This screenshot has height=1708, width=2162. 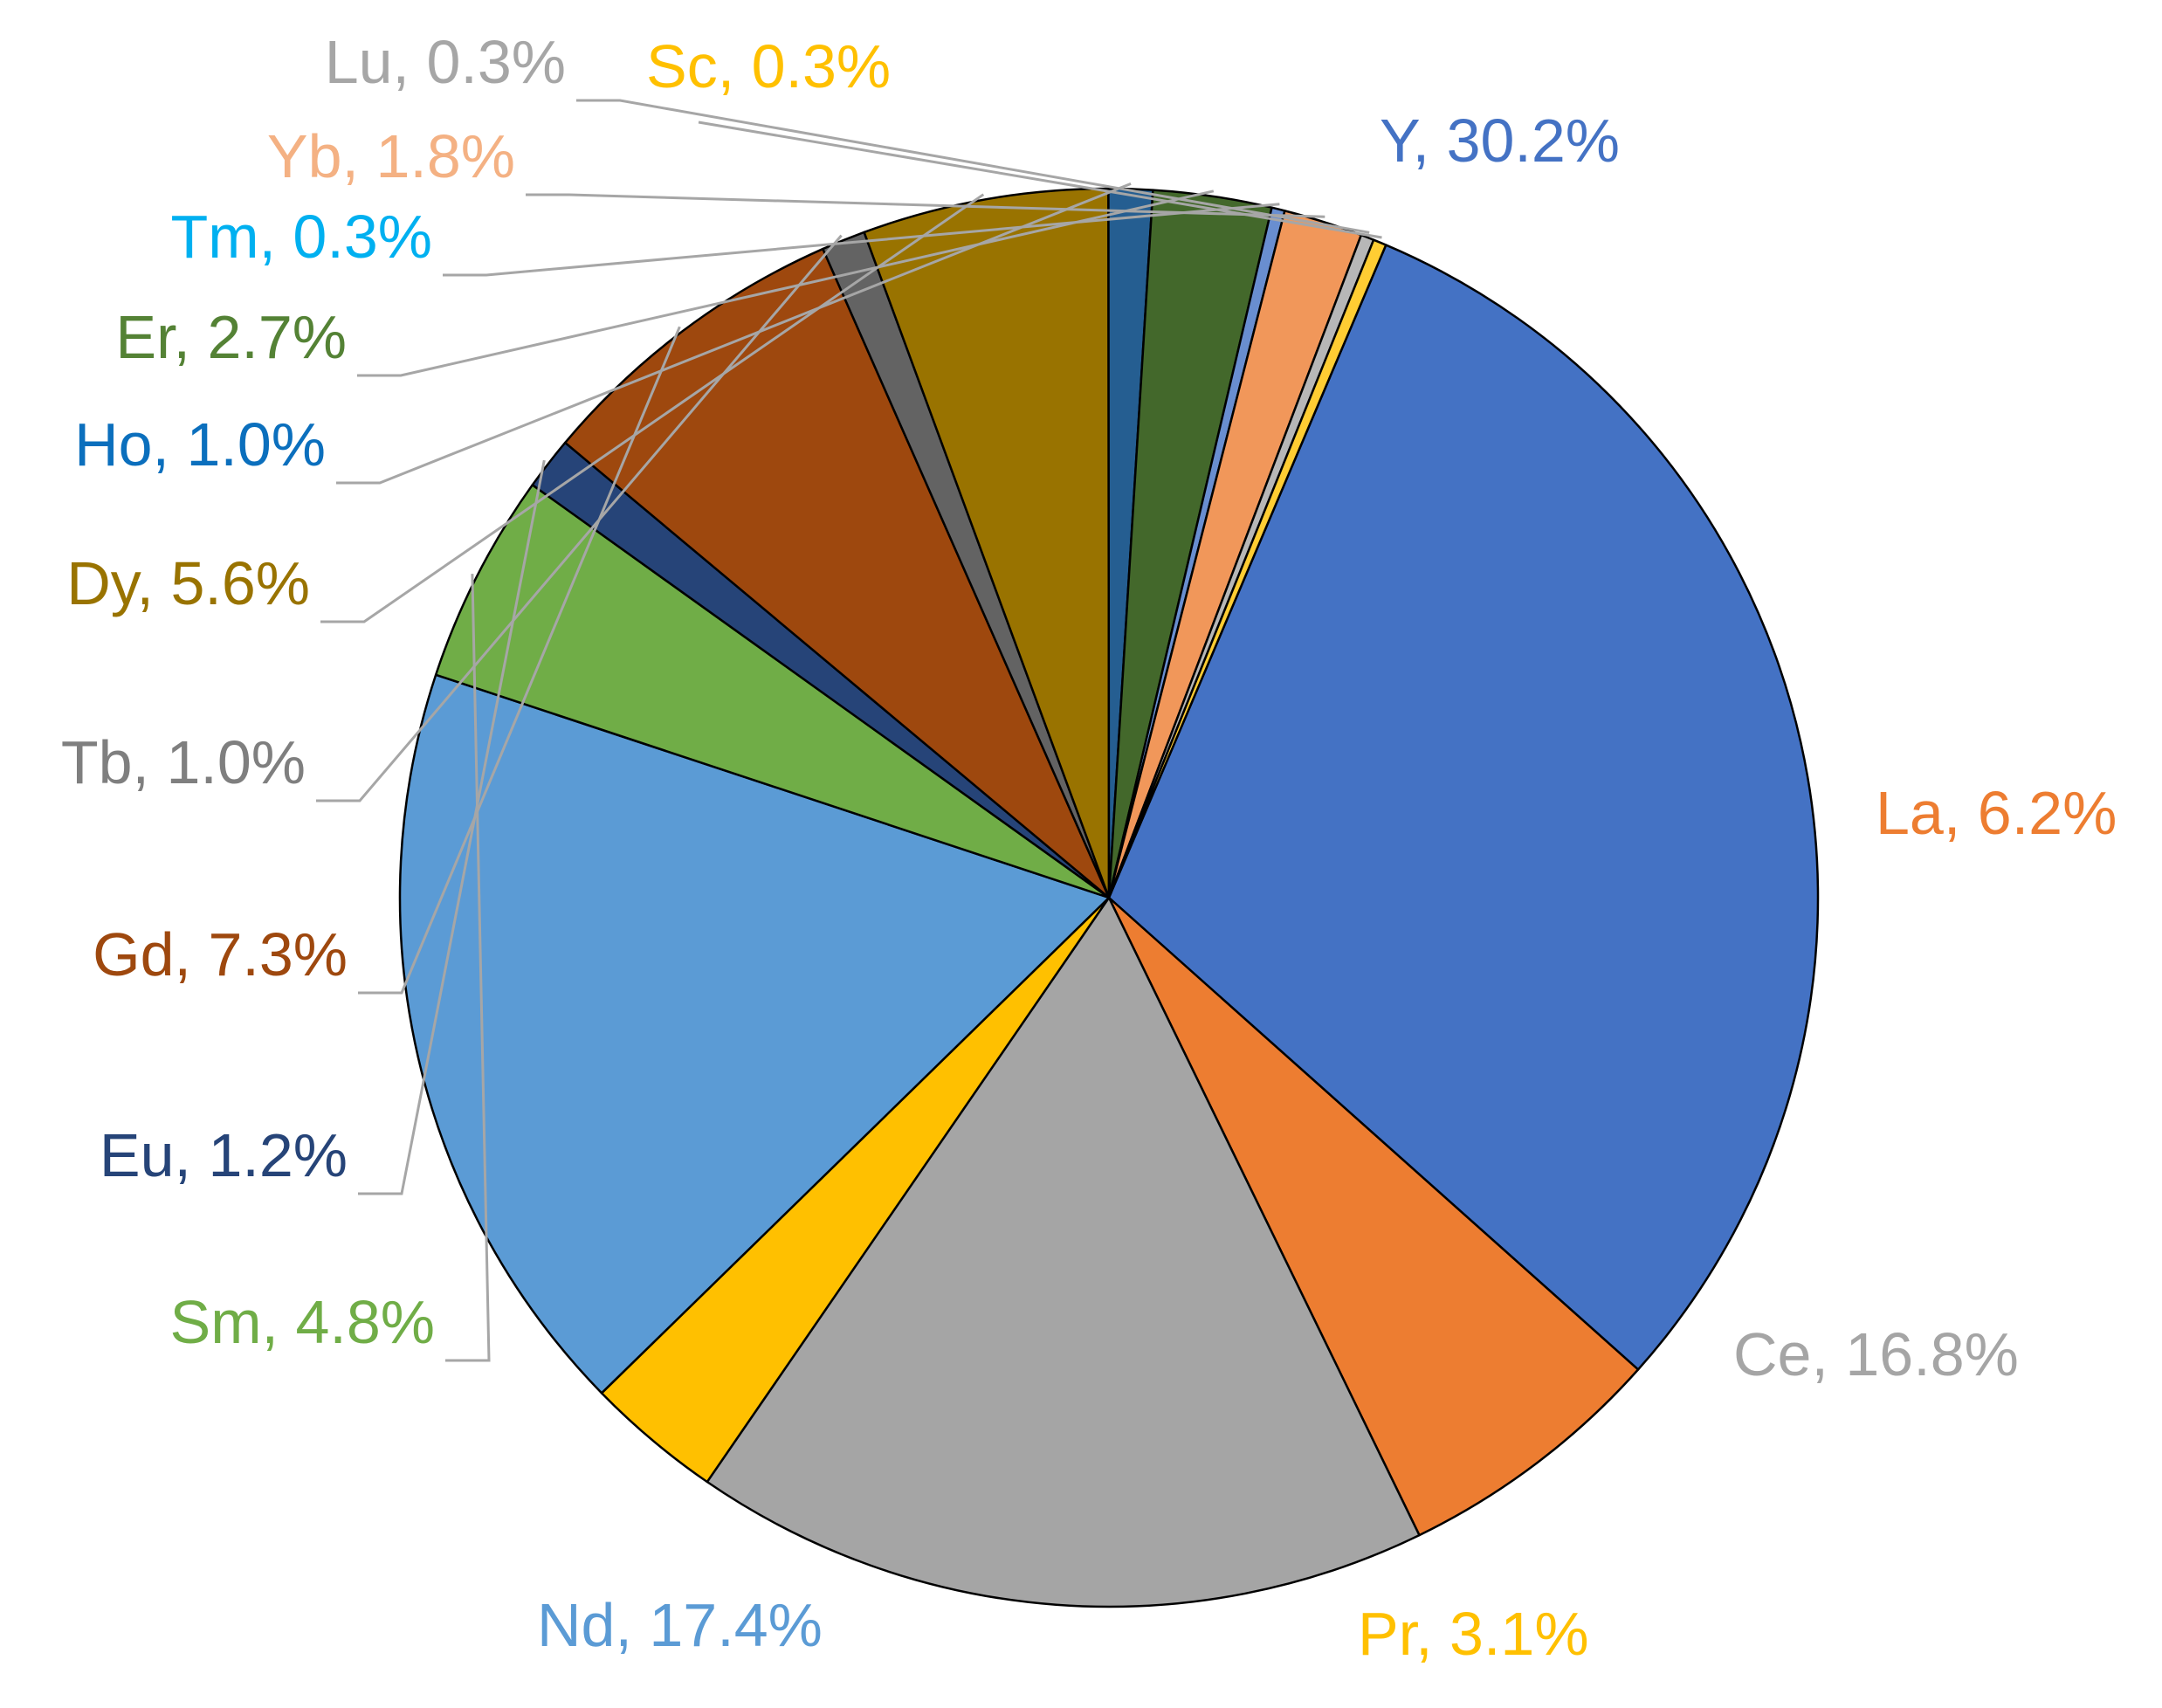 I want to click on pie-slice-gd, so click(x=837, y=573).